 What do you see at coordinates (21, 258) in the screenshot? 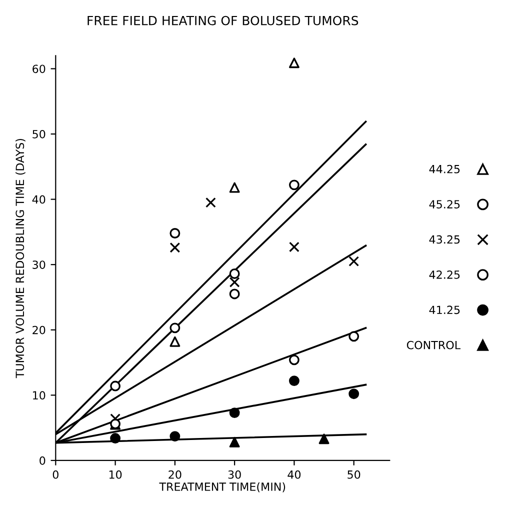
I see `y-axis-title: TUMOR VOLUME REDOUBLING TIME (DAYS)` at bounding box center [21, 258].